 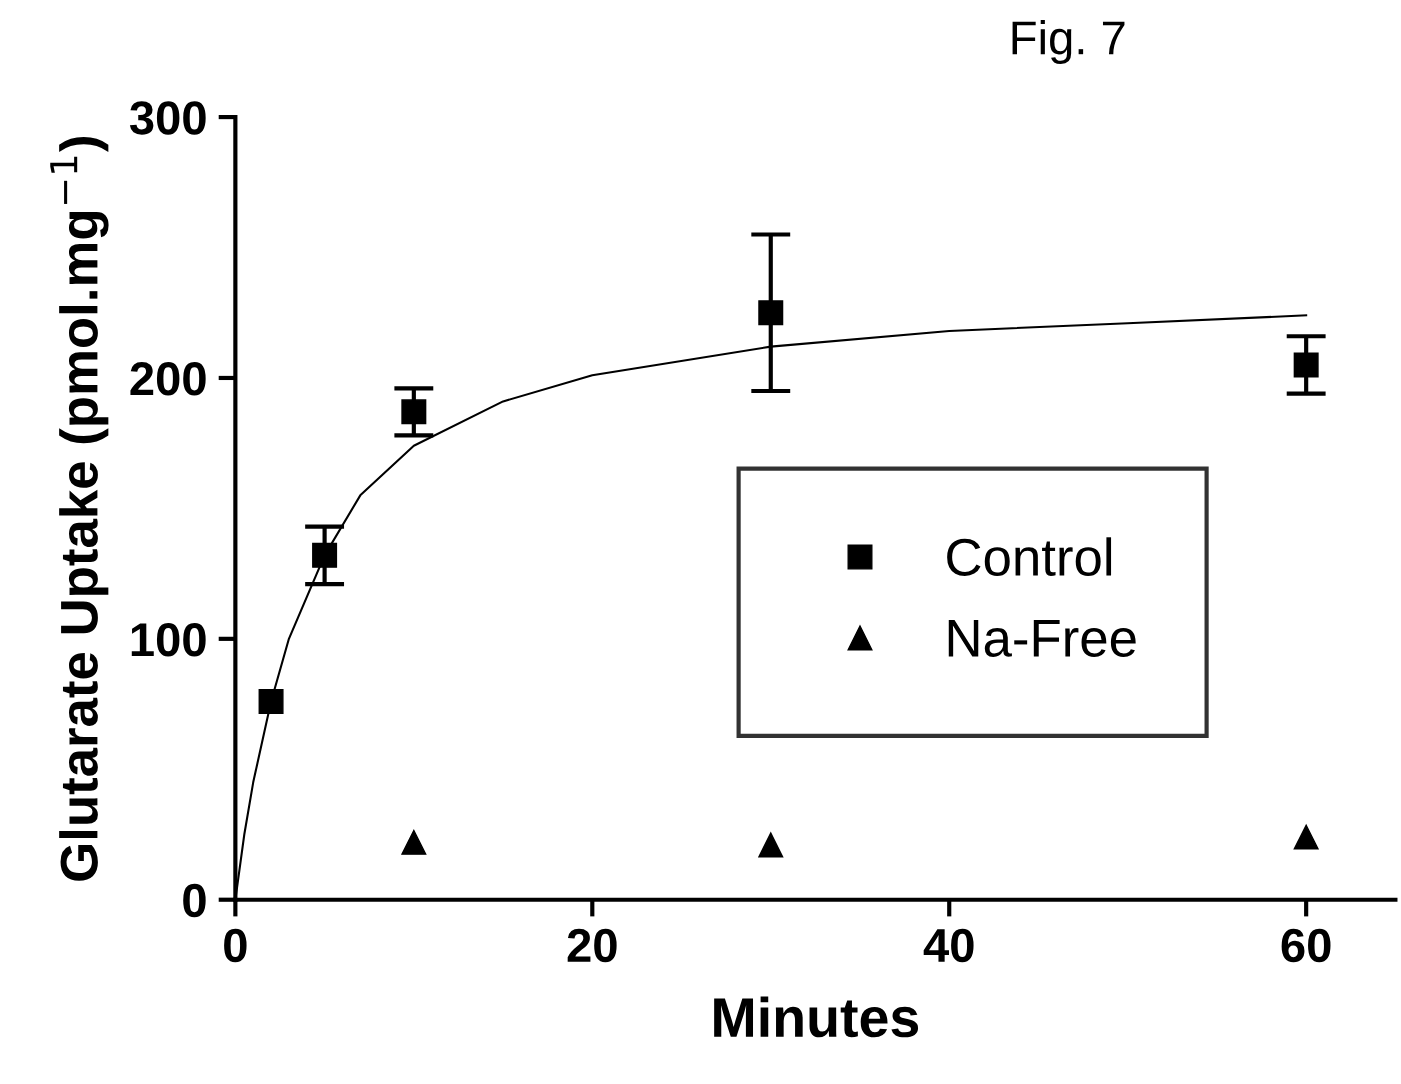 I want to click on chart-title: Fig. 7, so click(x=1068, y=41).